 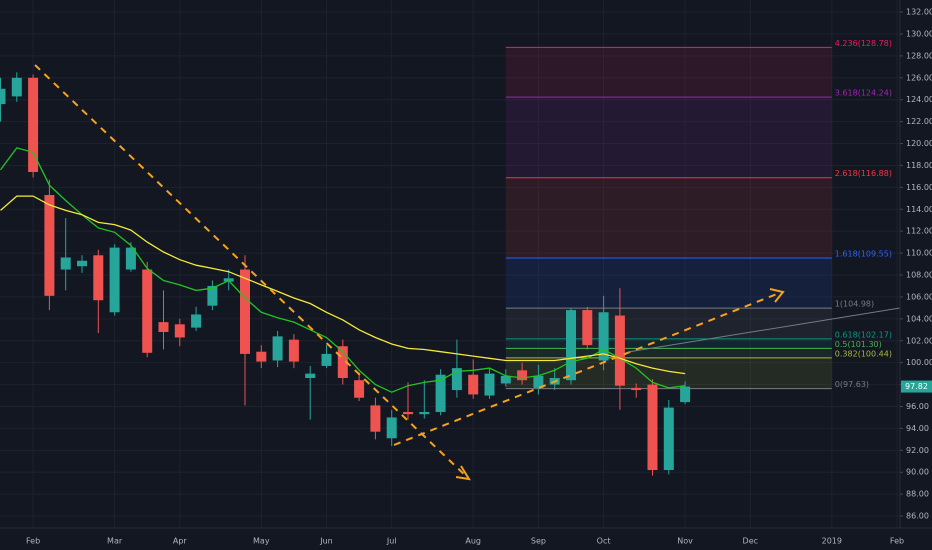 I want to click on last-price-label: 97.82, so click(x=916, y=386).